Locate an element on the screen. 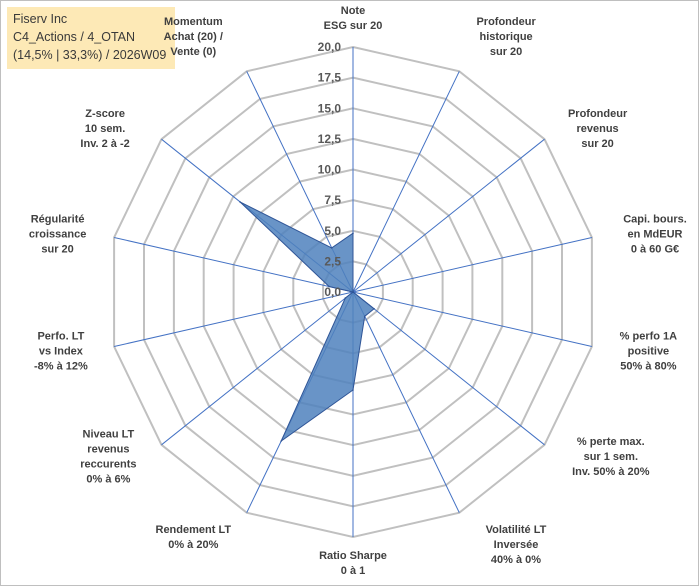 Image resolution: width=700 pixels, height=587 pixels. axis-label-line: Niveau LT is located at coordinates (109, 435).